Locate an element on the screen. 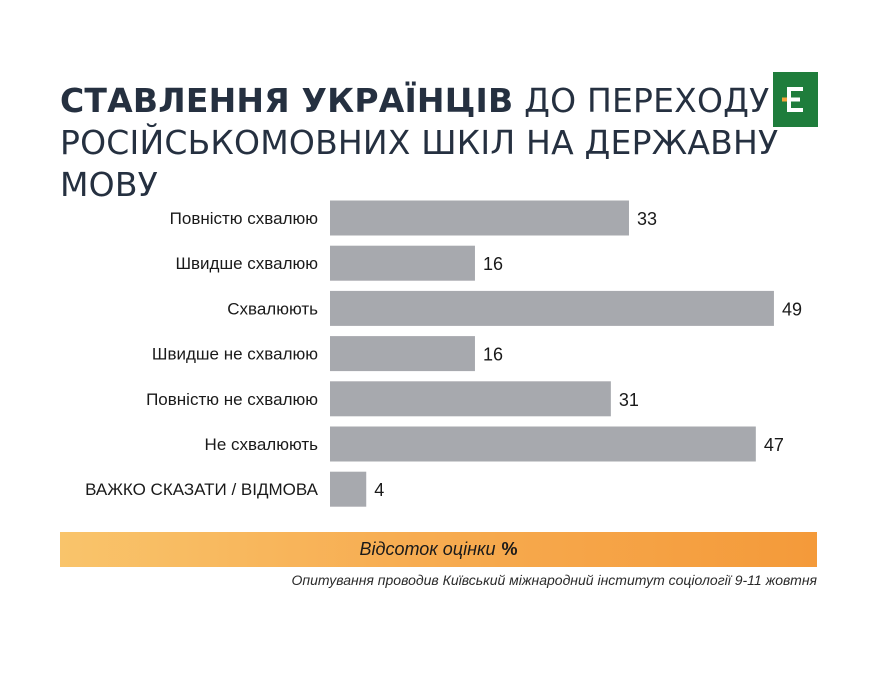 This screenshot has height=675, width=879. category-label: ВАЖКО СКАЗАТИ / ВІДМОВА is located at coordinates (202, 489).